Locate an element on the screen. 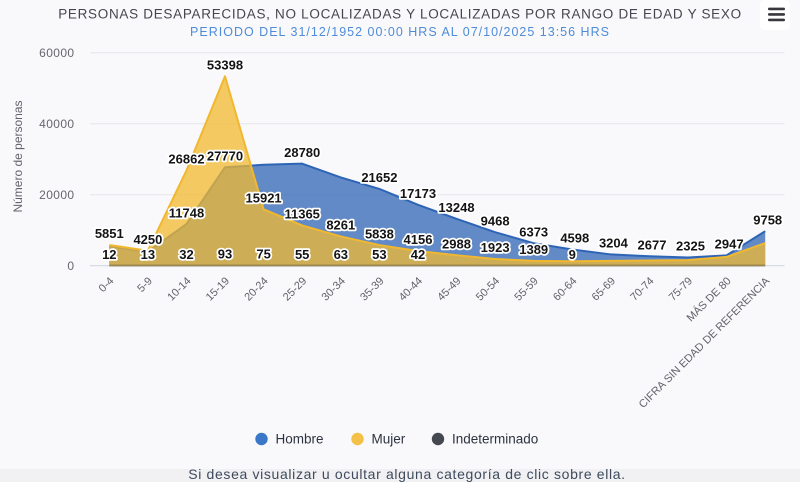 The image size is (800, 482). svg-text: 32 is located at coordinates (186, 254).